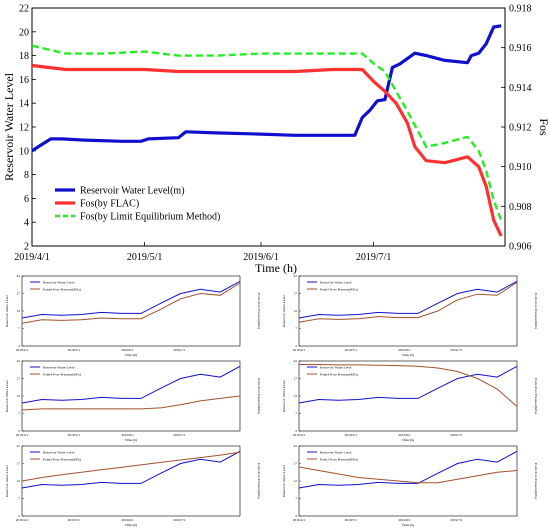  What do you see at coordinates (26, 199) in the screenshot?
I see `y-tick-label: 6` at bounding box center [26, 199].